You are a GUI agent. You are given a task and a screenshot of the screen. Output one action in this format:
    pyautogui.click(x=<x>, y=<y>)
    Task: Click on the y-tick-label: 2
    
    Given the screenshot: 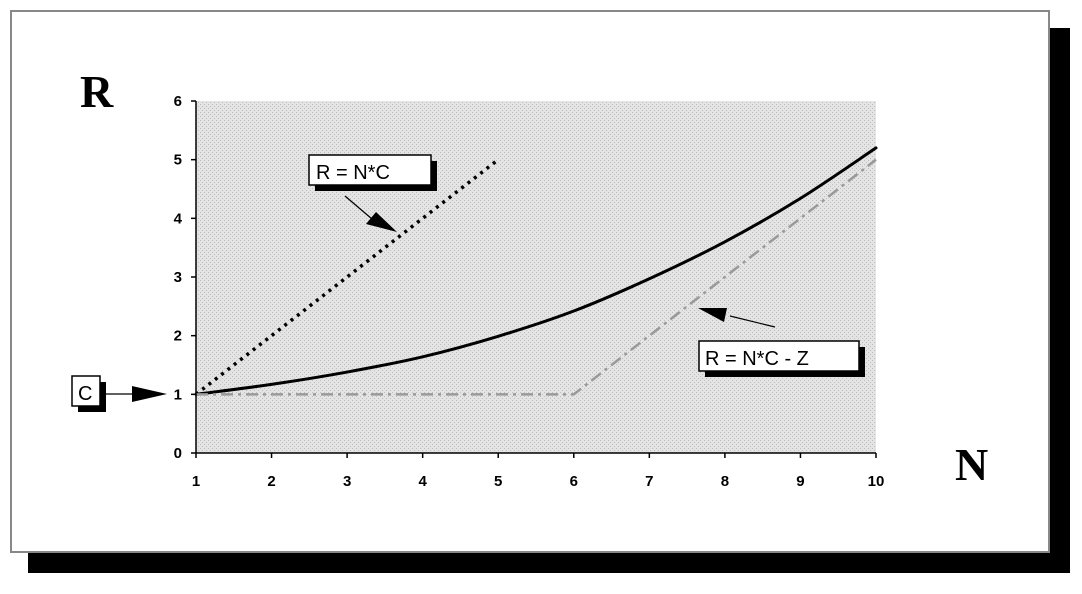 What is the action you would take?
    pyautogui.click(x=178, y=336)
    